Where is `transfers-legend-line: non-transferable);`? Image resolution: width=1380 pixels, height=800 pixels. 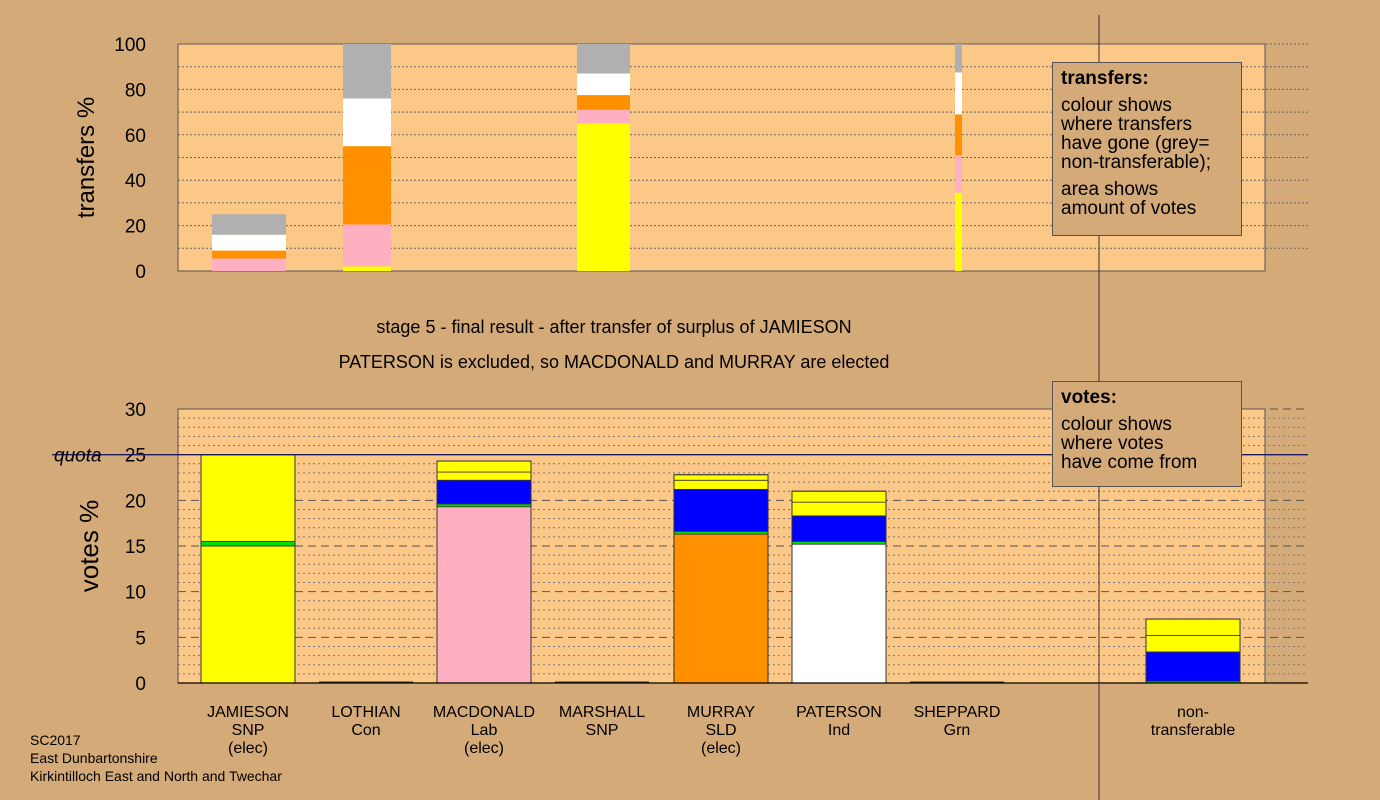
transfers-legend-line: non-transferable); is located at coordinates (1136, 162).